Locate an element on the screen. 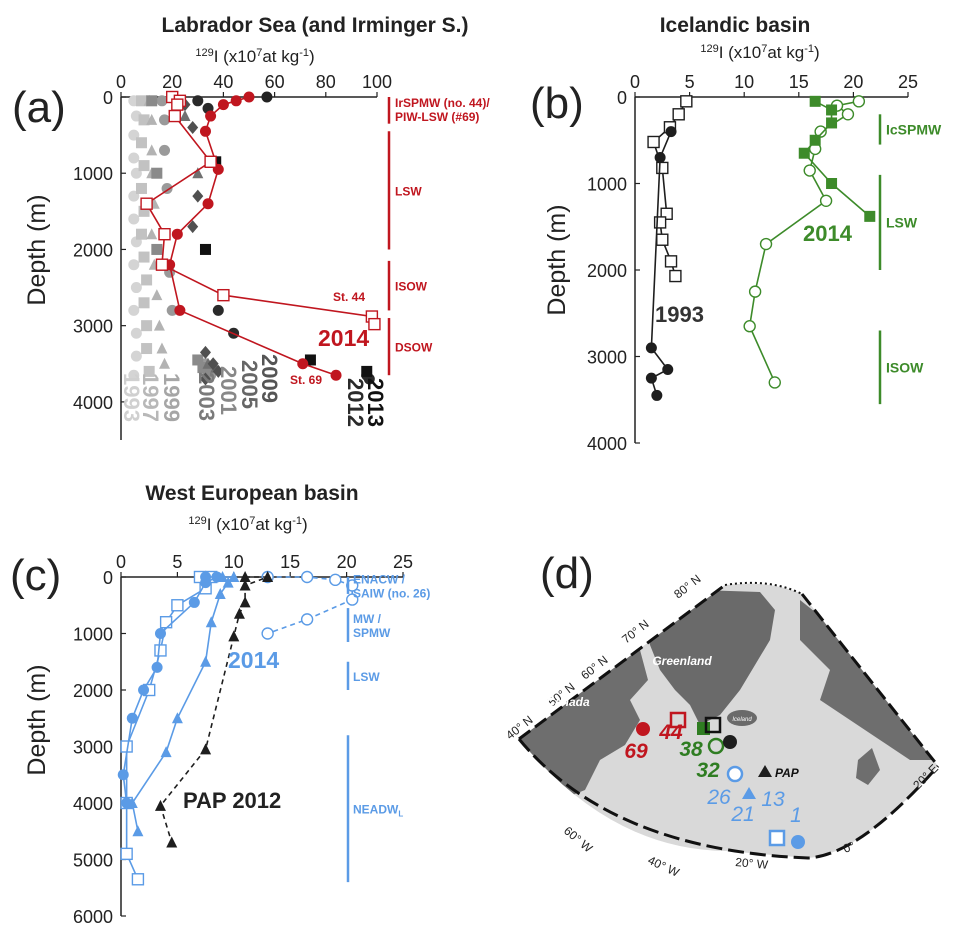 Image resolution: width=957 pixels, height=934 pixels. lon-label-40w: 40° W is located at coordinates (664, 866).